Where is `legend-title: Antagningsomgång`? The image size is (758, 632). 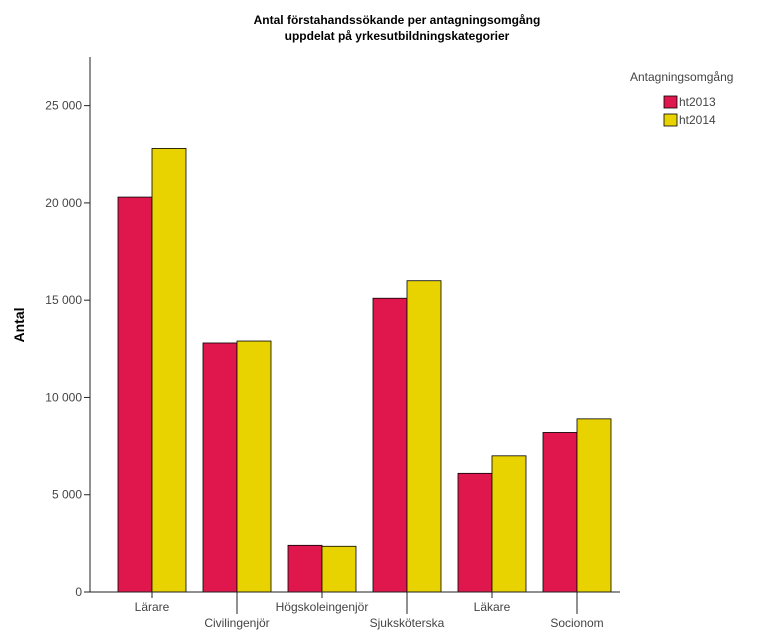 legend-title: Antagningsomgång is located at coordinates (681, 77).